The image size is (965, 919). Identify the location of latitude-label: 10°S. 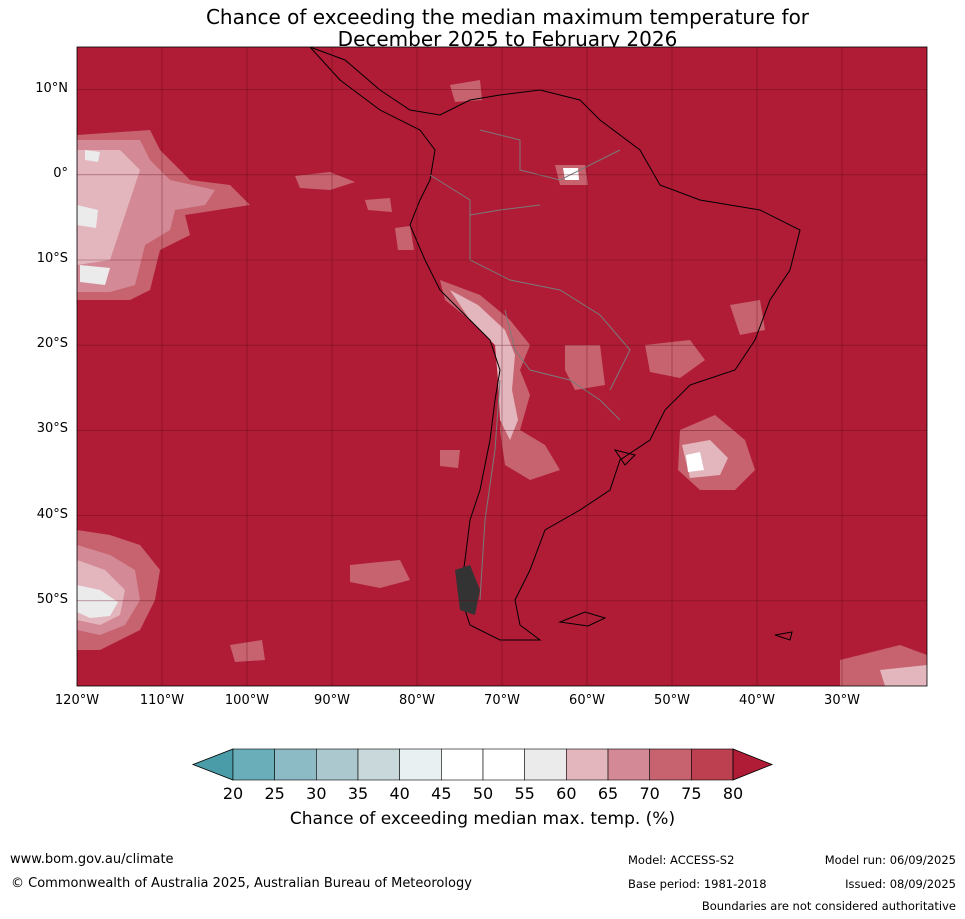
(52, 258).